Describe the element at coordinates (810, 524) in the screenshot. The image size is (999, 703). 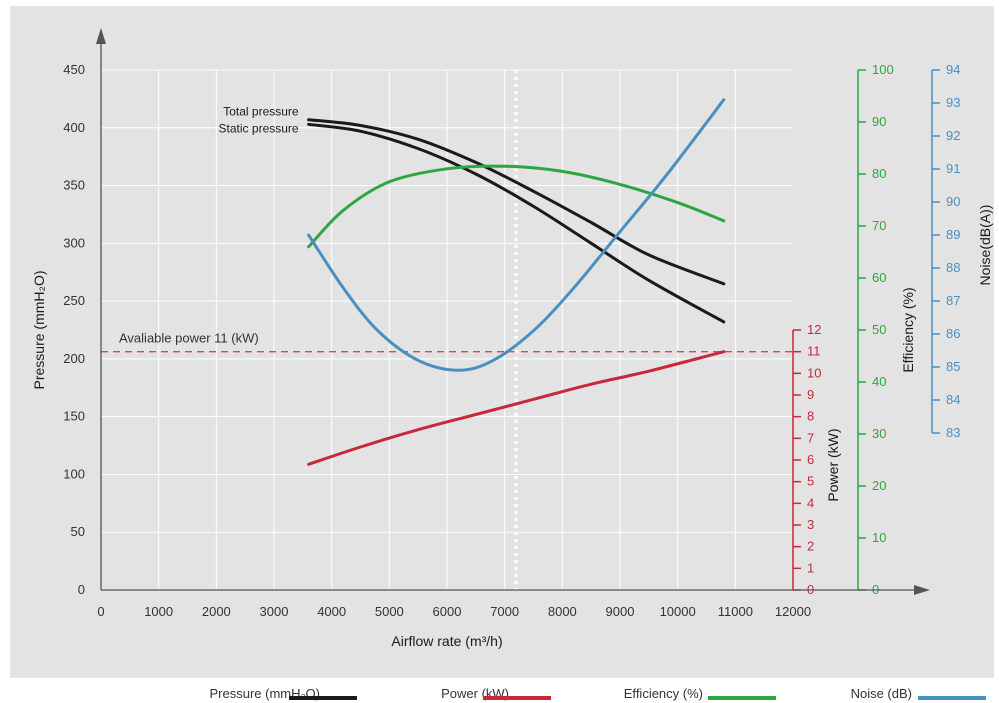
I see `power-tick-label-3: 3` at that location.